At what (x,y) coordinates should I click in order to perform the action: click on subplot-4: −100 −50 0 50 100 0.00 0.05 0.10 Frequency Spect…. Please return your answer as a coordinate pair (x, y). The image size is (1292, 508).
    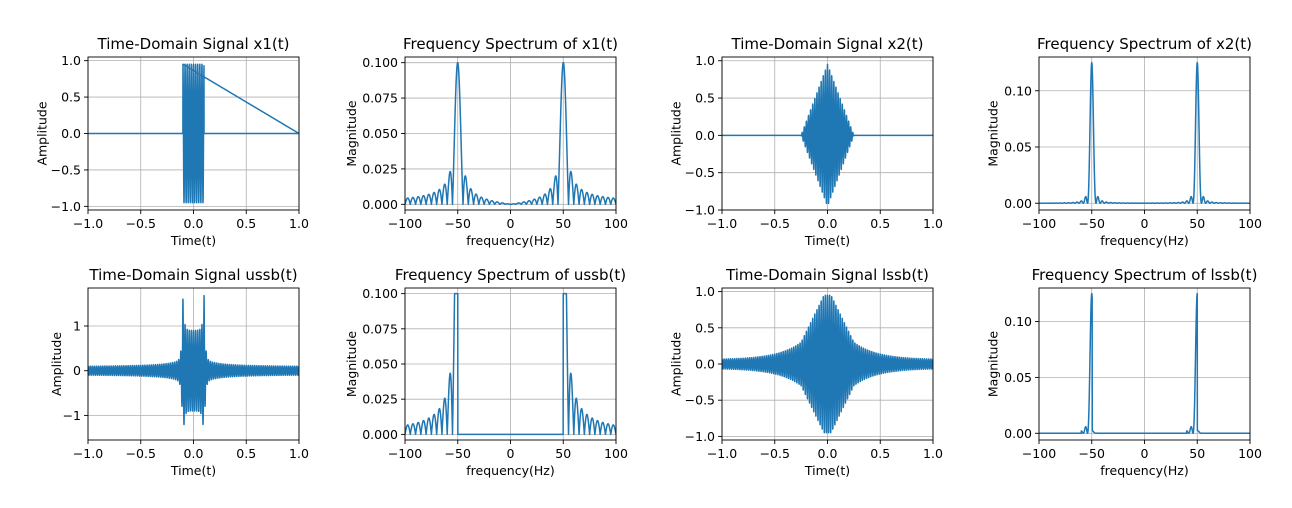
    Looking at the image, I should click on (1123, 141).